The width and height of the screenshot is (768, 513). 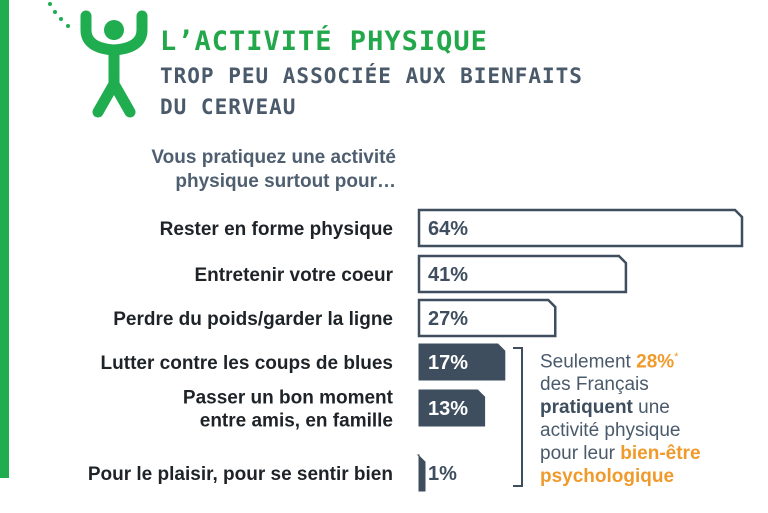 What do you see at coordinates (518, 417) in the screenshot?
I see `callout-bracket` at bounding box center [518, 417].